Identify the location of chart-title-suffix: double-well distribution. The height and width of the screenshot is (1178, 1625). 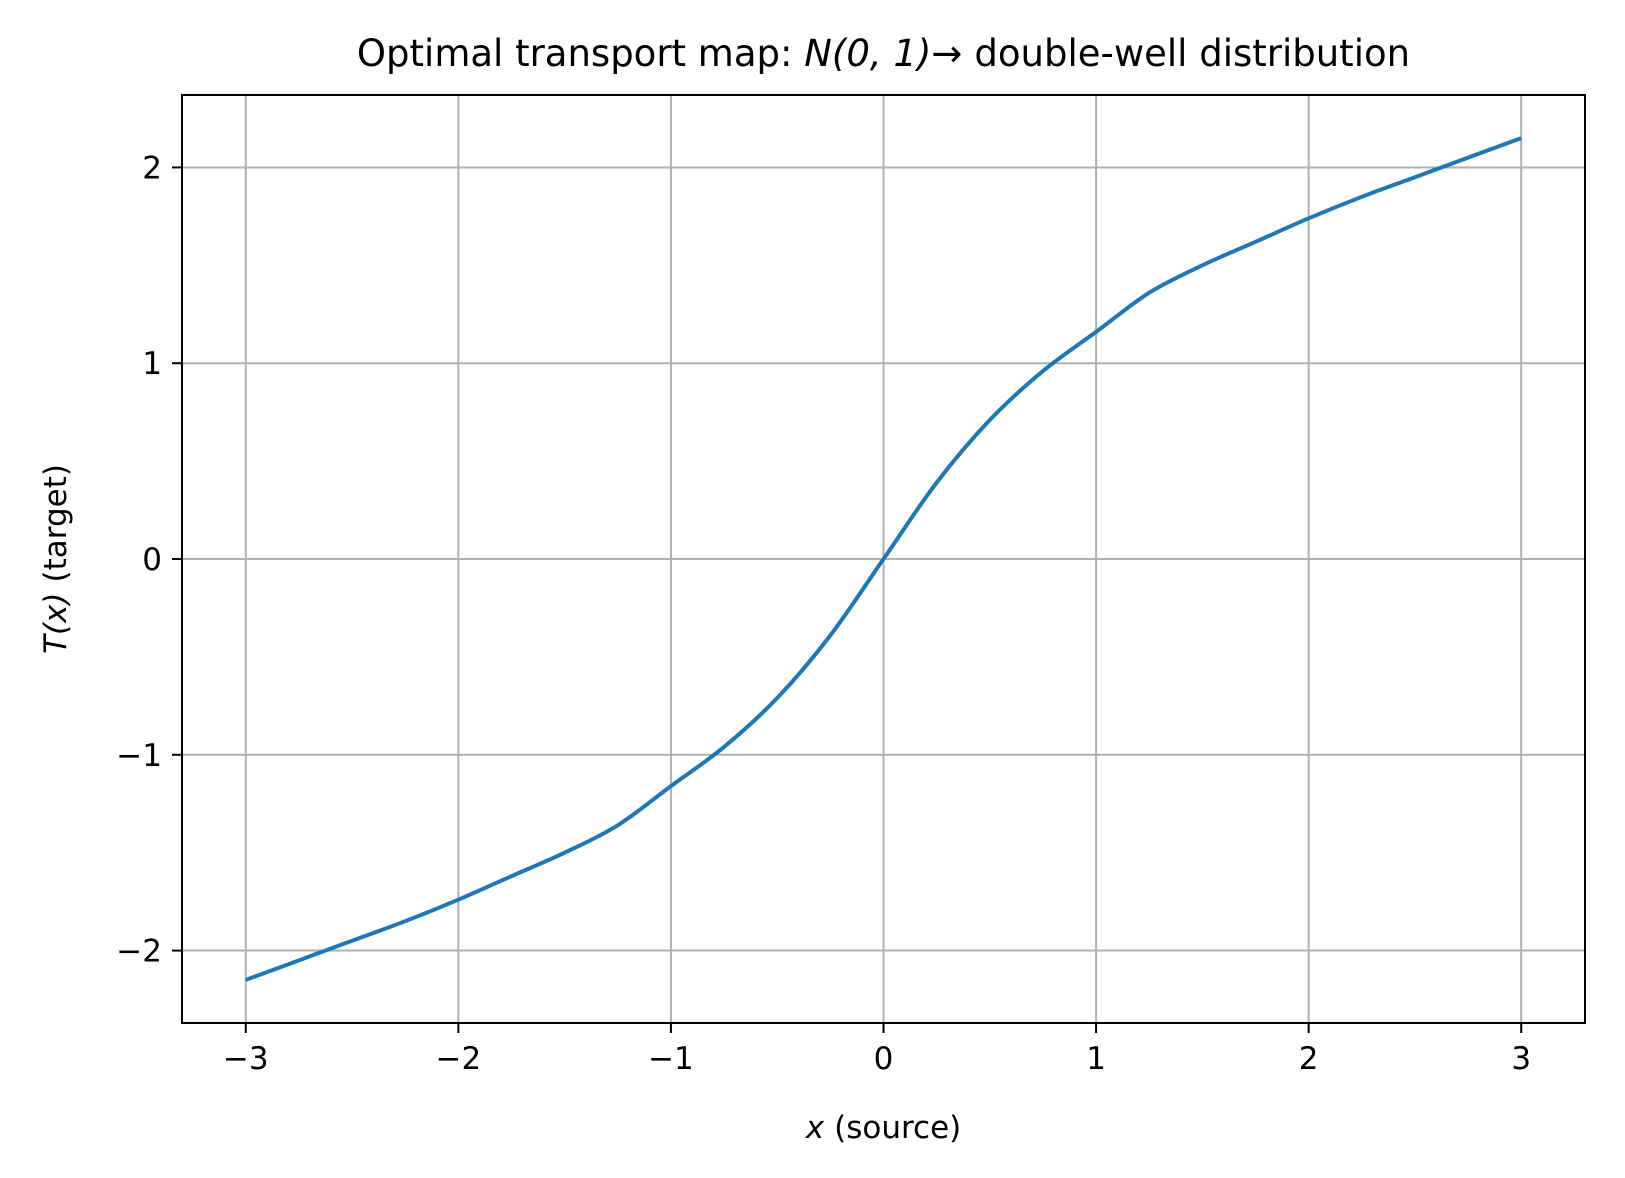
(1192, 53).